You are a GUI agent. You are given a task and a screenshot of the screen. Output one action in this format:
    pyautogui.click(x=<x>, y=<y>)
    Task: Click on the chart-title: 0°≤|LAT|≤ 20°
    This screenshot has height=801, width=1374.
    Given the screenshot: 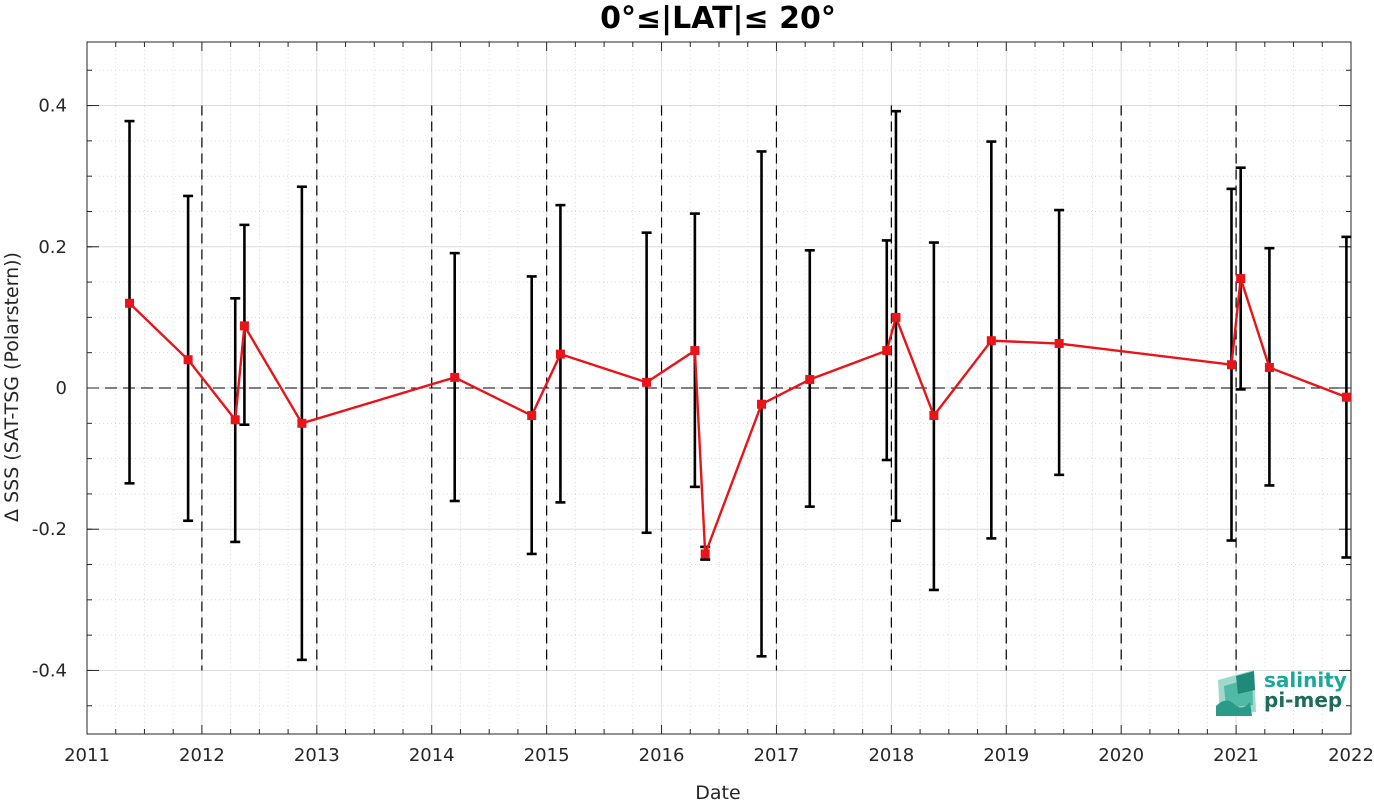 What is the action you would take?
    pyautogui.click(x=718, y=18)
    